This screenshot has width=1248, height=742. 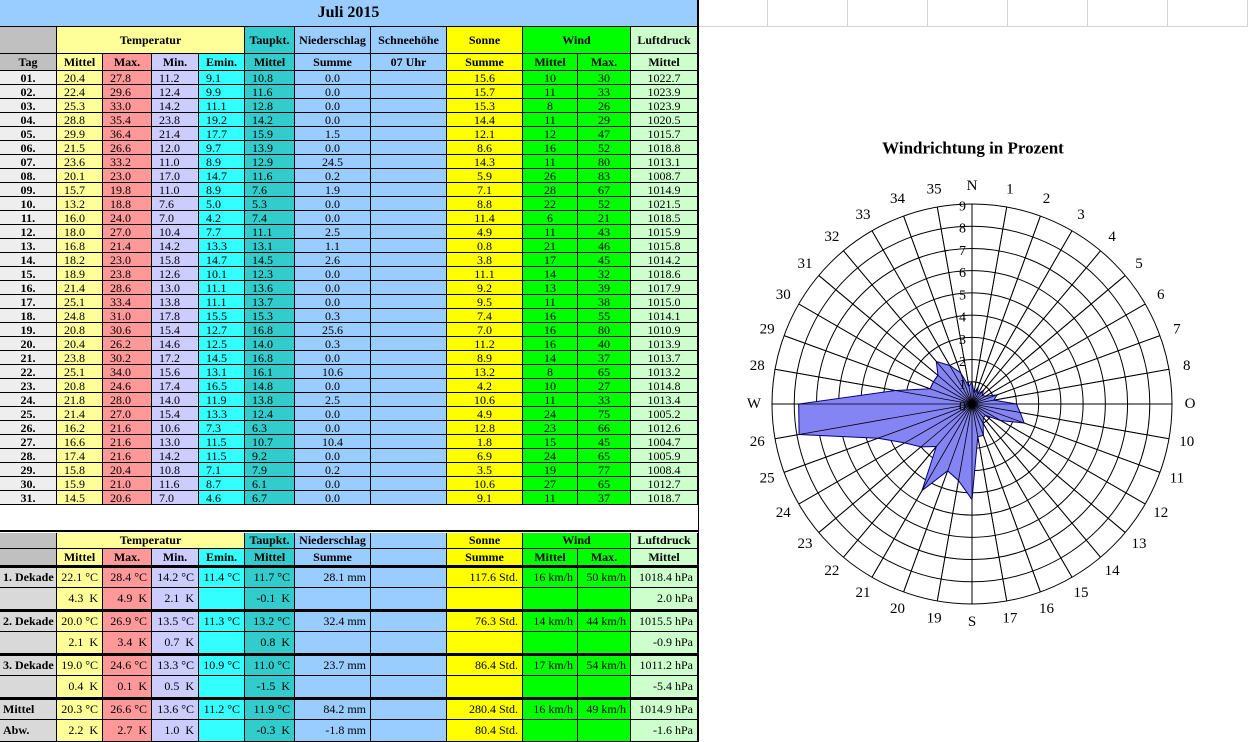 I want to click on group-header: Wind, so click(x=577, y=541).